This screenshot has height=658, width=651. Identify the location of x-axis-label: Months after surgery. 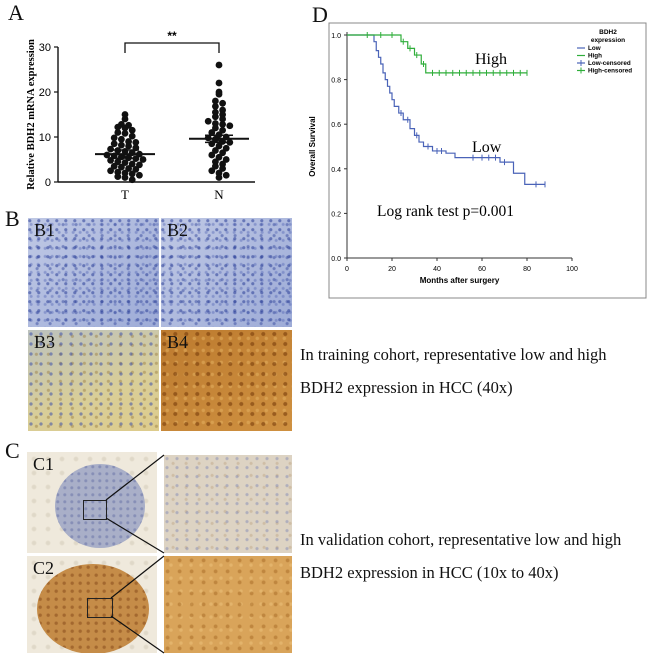
(460, 280).